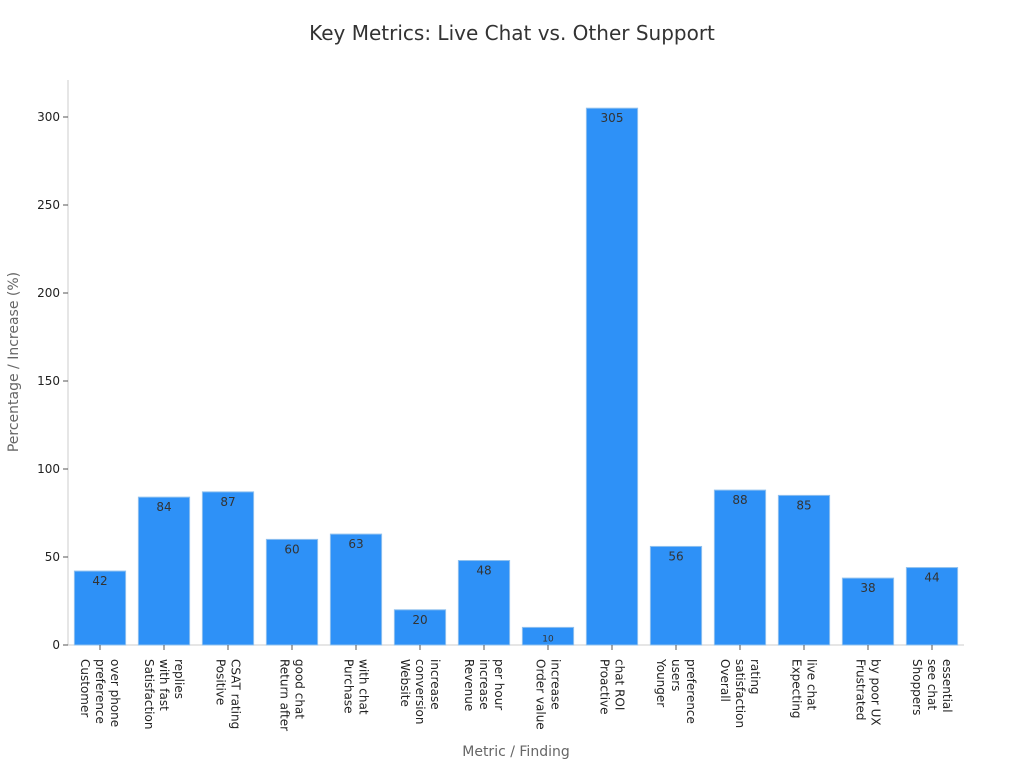 The height and width of the screenshot is (768, 1024). Describe the element at coordinates (469, 685) in the screenshot. I see `x-tick-label-line: Revenue` at that location.